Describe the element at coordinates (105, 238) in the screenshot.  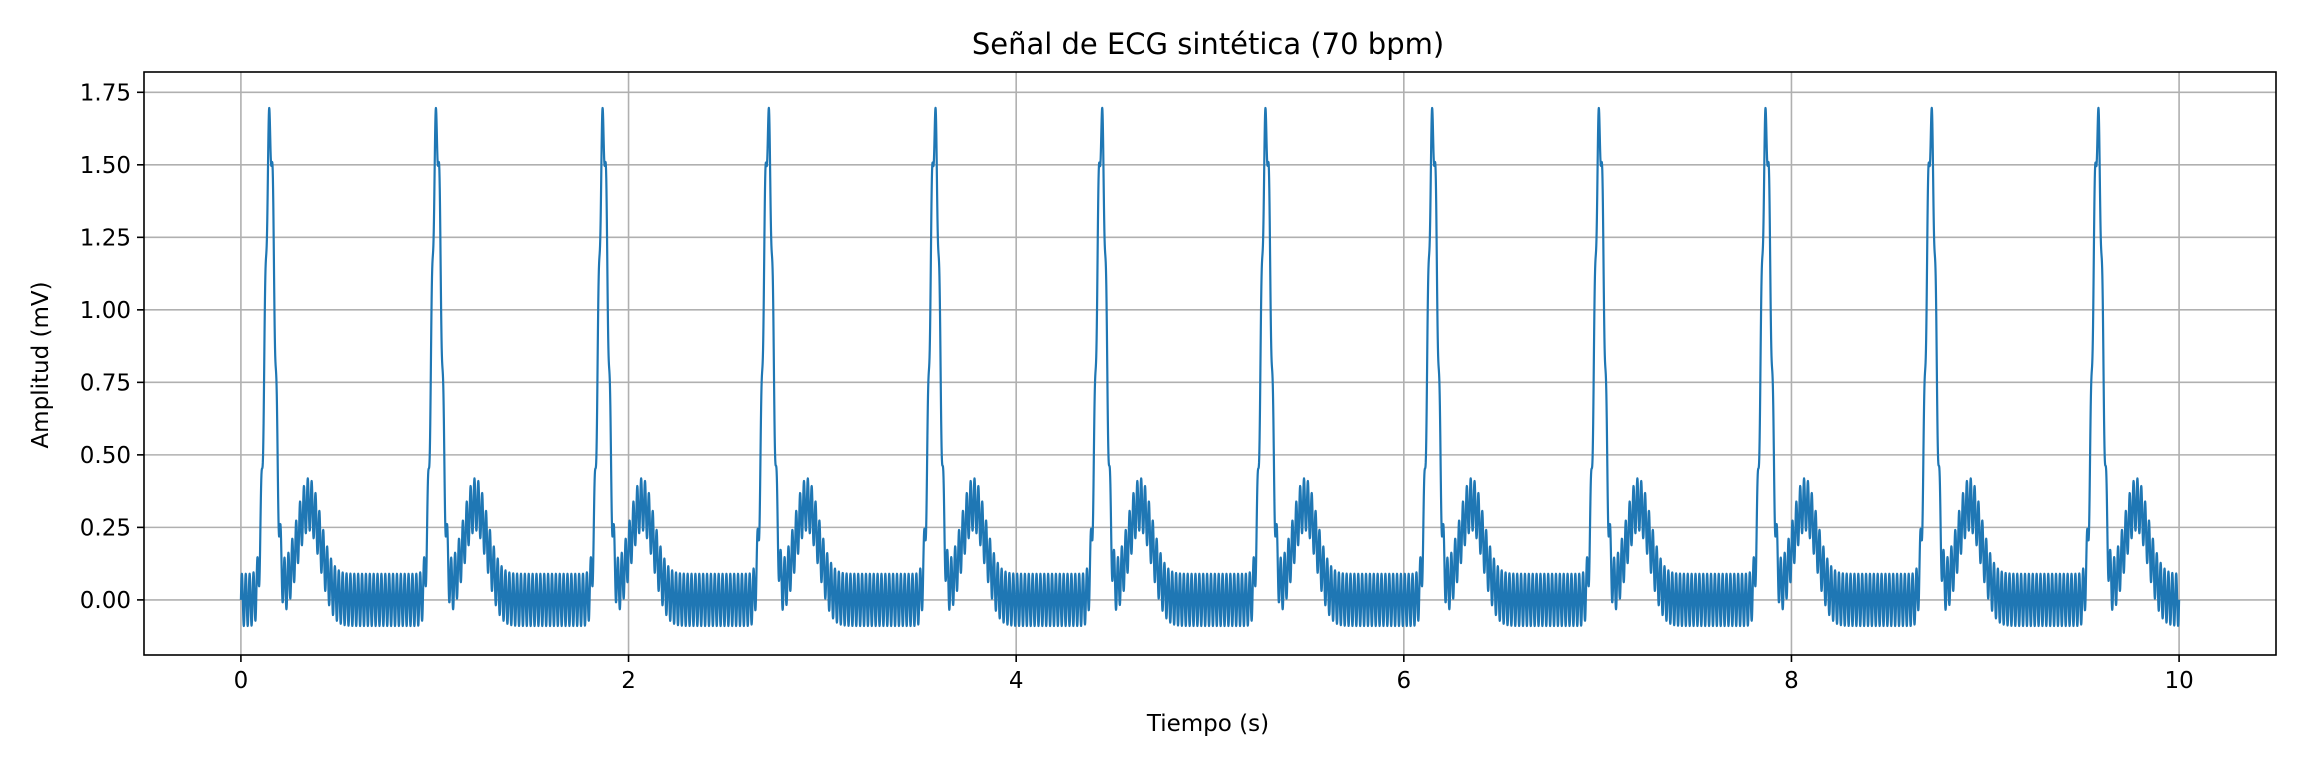
I see `y-tick-label: 1.25` at that location.